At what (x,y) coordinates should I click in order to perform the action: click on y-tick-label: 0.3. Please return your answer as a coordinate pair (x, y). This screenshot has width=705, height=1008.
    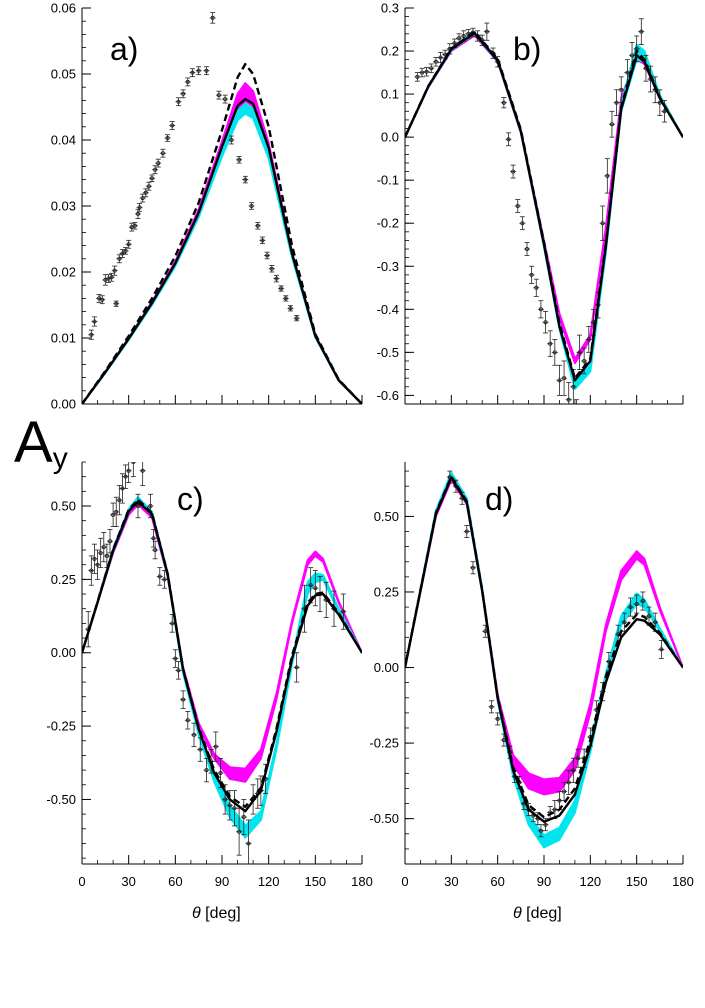
    Looking at the image, I should click on (390, 8).